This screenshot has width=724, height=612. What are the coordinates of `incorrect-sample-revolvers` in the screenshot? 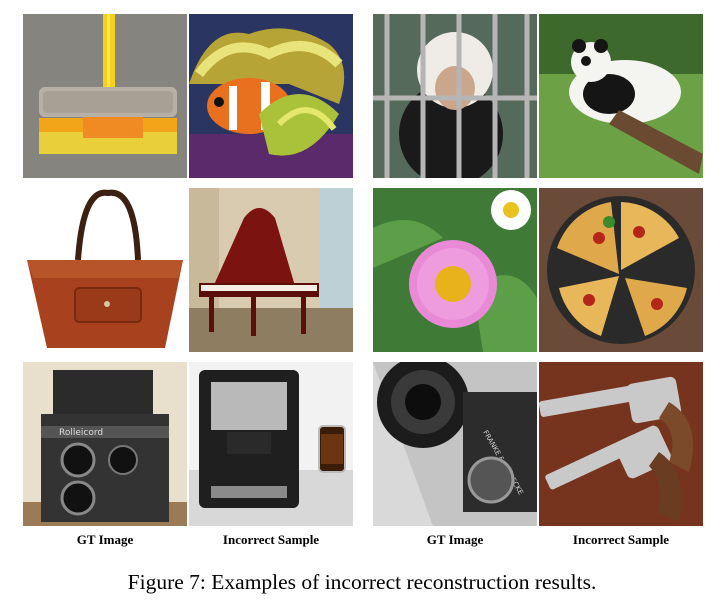 It's located at (621, 444).